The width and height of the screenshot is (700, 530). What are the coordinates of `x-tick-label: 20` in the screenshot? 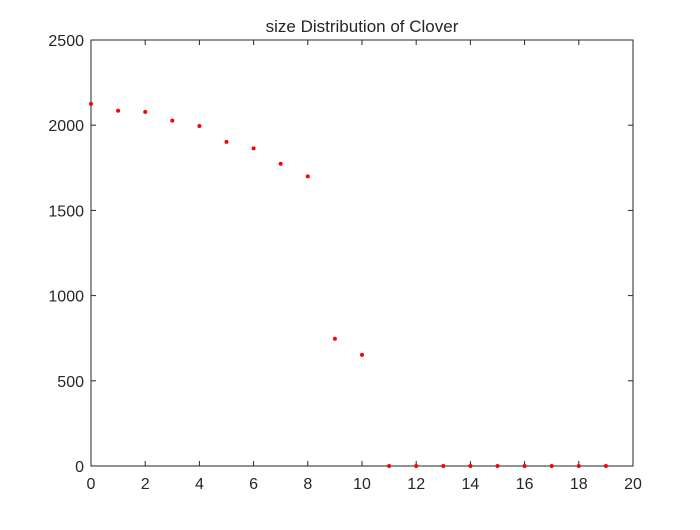 It's located at (633, 484).